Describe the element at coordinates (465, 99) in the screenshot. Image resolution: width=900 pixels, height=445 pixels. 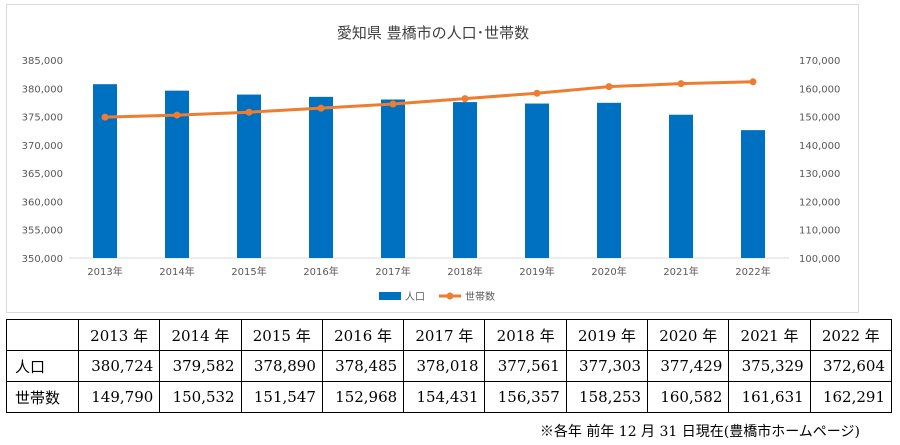
I see `line-point-2018年` at that location.